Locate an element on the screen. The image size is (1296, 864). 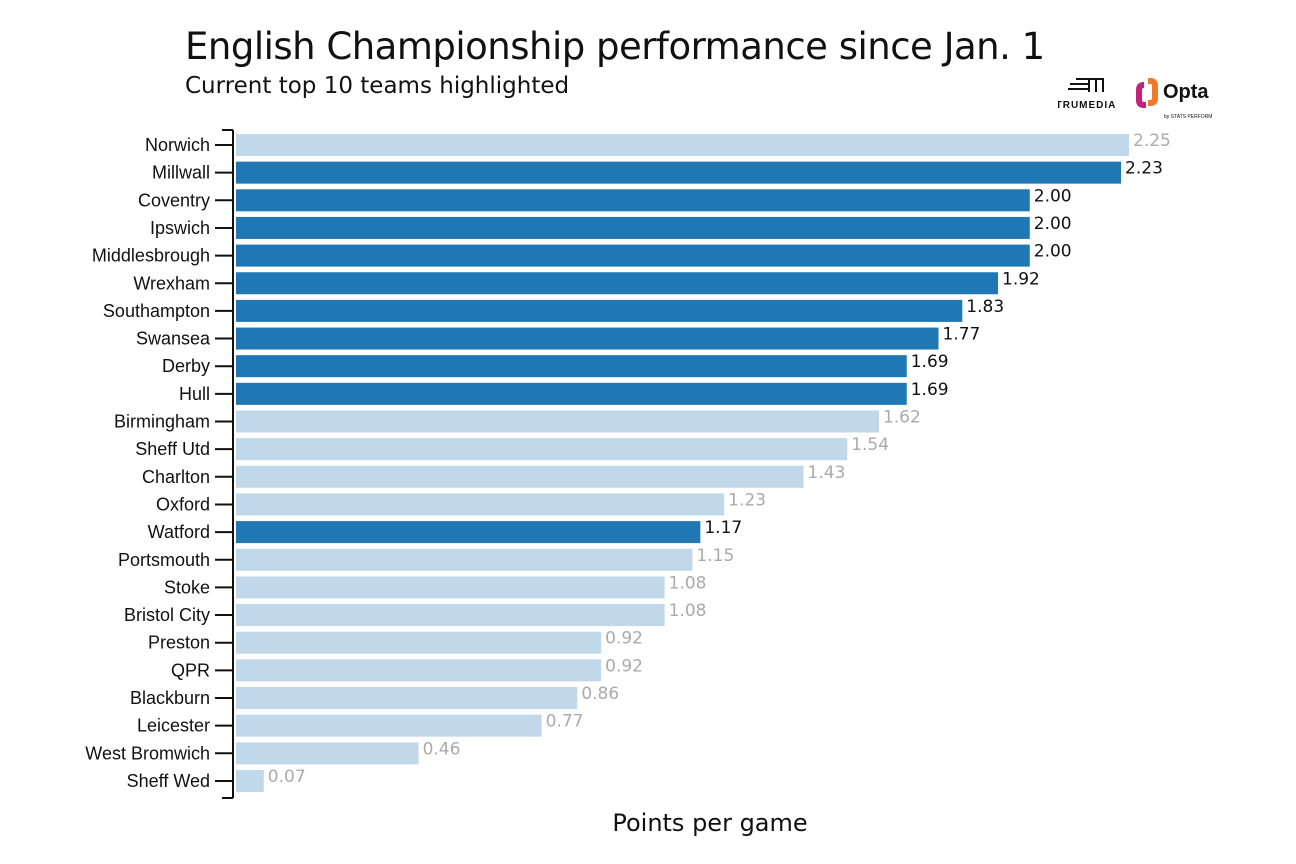
y-tick-label: Oxford is located at coordinates (183, 504).